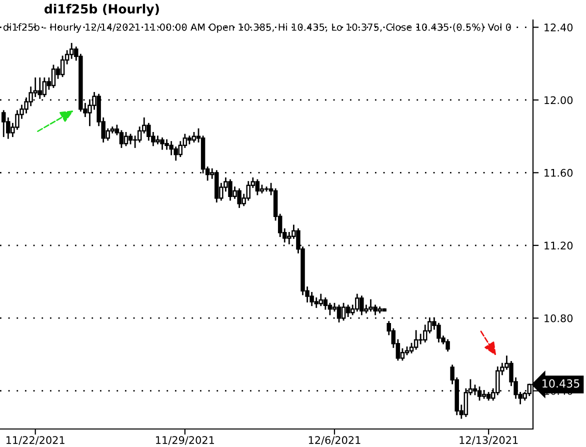 This screenshot has width=586, height=447. Describe the element at coordinates (101, 10) in the screenshot. I see `chart-title: di1f25b (Hourly)` at that location.